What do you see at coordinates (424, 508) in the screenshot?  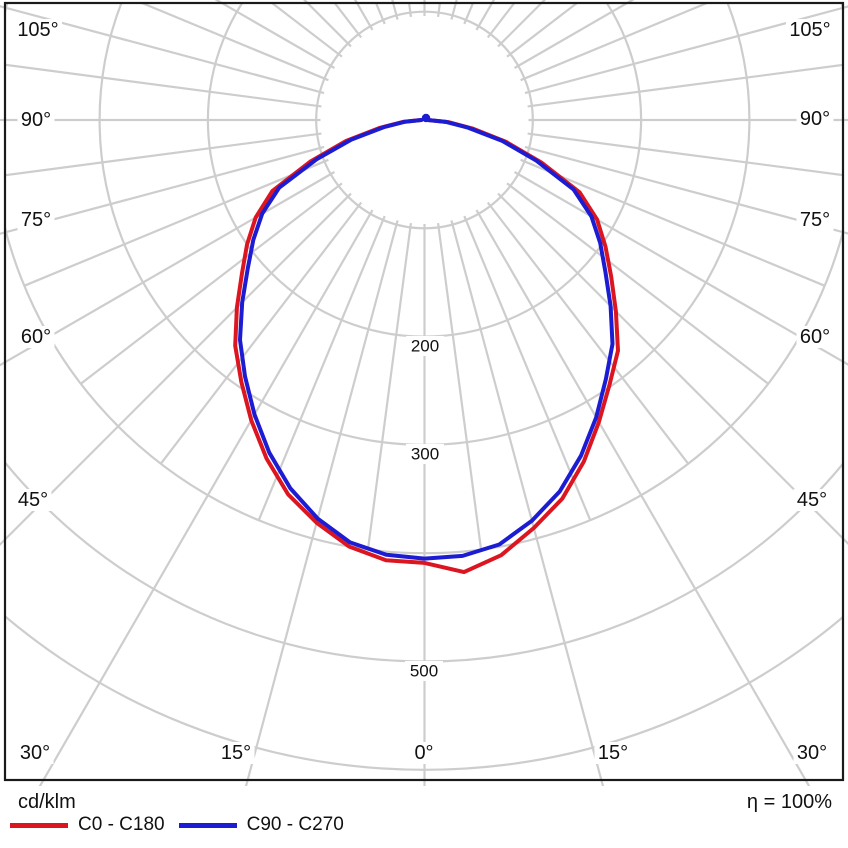 I see `radial-tick-labels: 200 300 500` at bounding box center [424, 508].